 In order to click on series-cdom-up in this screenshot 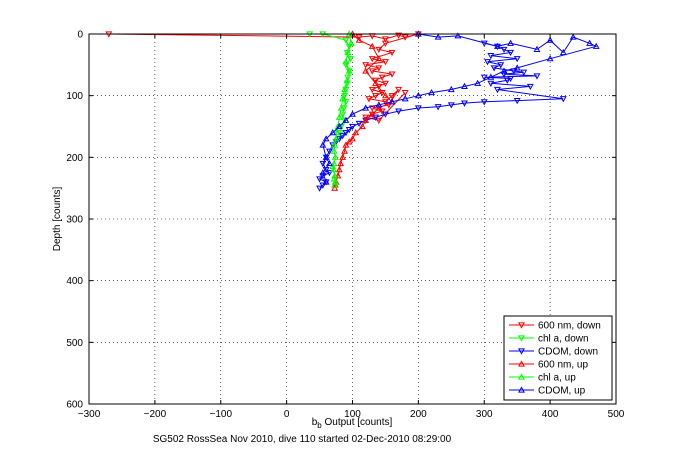, I will do `click(459, 107)`.